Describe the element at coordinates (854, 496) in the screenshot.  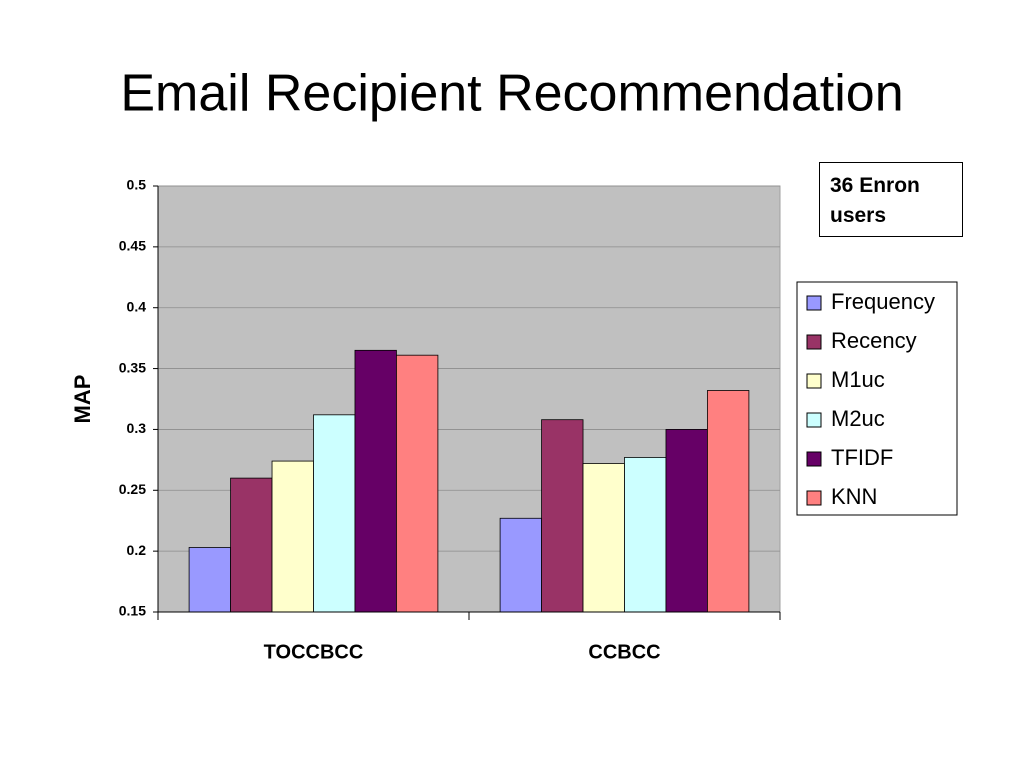
I see `legend-label: KNN` at that location.